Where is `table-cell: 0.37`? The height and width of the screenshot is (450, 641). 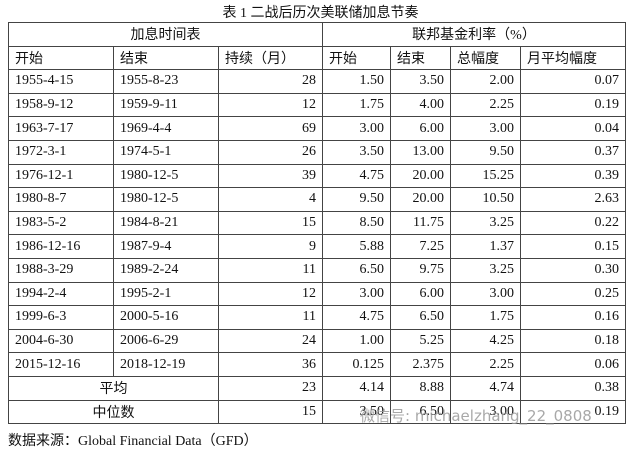 table-cell: 0.37 is located at coordinates (573, 152).